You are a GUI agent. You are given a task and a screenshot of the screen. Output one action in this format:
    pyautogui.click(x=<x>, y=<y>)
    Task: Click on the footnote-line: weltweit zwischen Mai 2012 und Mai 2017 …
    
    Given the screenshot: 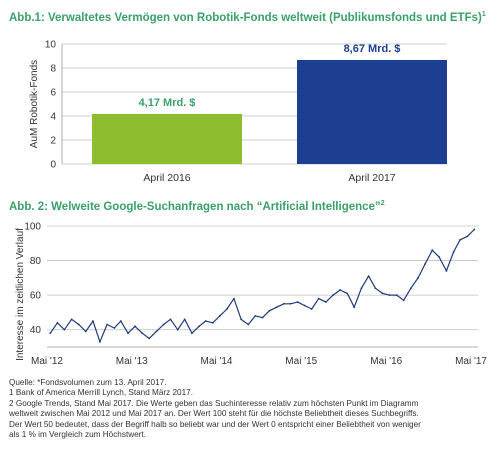 What is the action you would take?
    pyautogui.click(x=214, y=414)
    